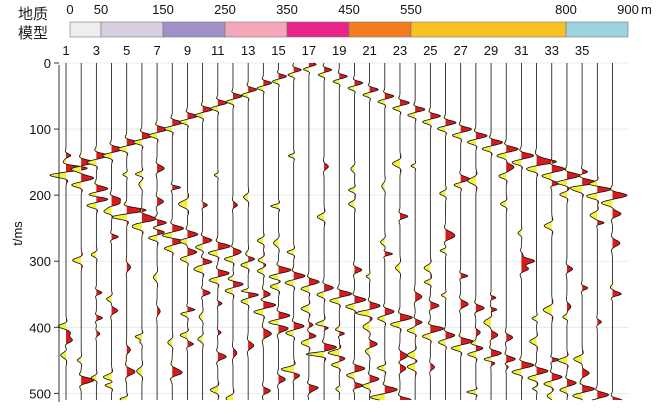 Image resolution: width=661 pixels, height=414 pixels. What do you see at coordinates (17, 233) in the screenshot?
I see `y-axis-label-group: t/ms` at bounding box center [17, 233].